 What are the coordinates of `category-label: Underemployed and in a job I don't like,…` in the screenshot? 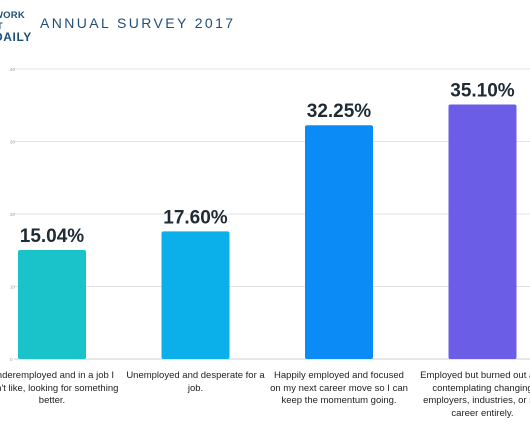 It's located at (59, 388).